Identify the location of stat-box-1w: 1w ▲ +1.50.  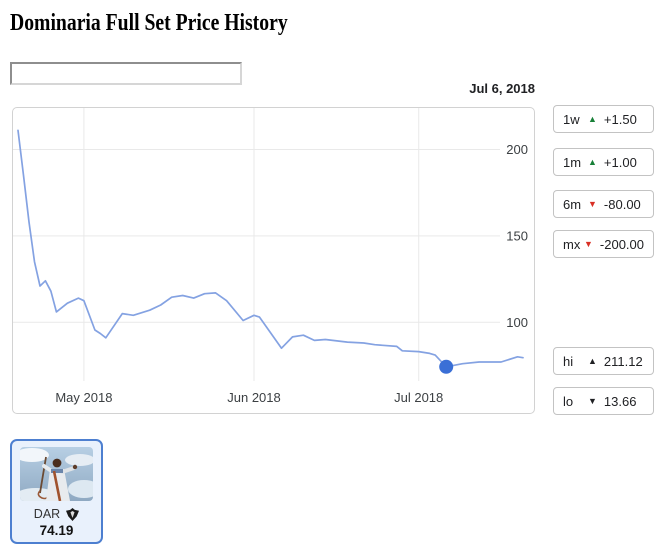
(603, 119).